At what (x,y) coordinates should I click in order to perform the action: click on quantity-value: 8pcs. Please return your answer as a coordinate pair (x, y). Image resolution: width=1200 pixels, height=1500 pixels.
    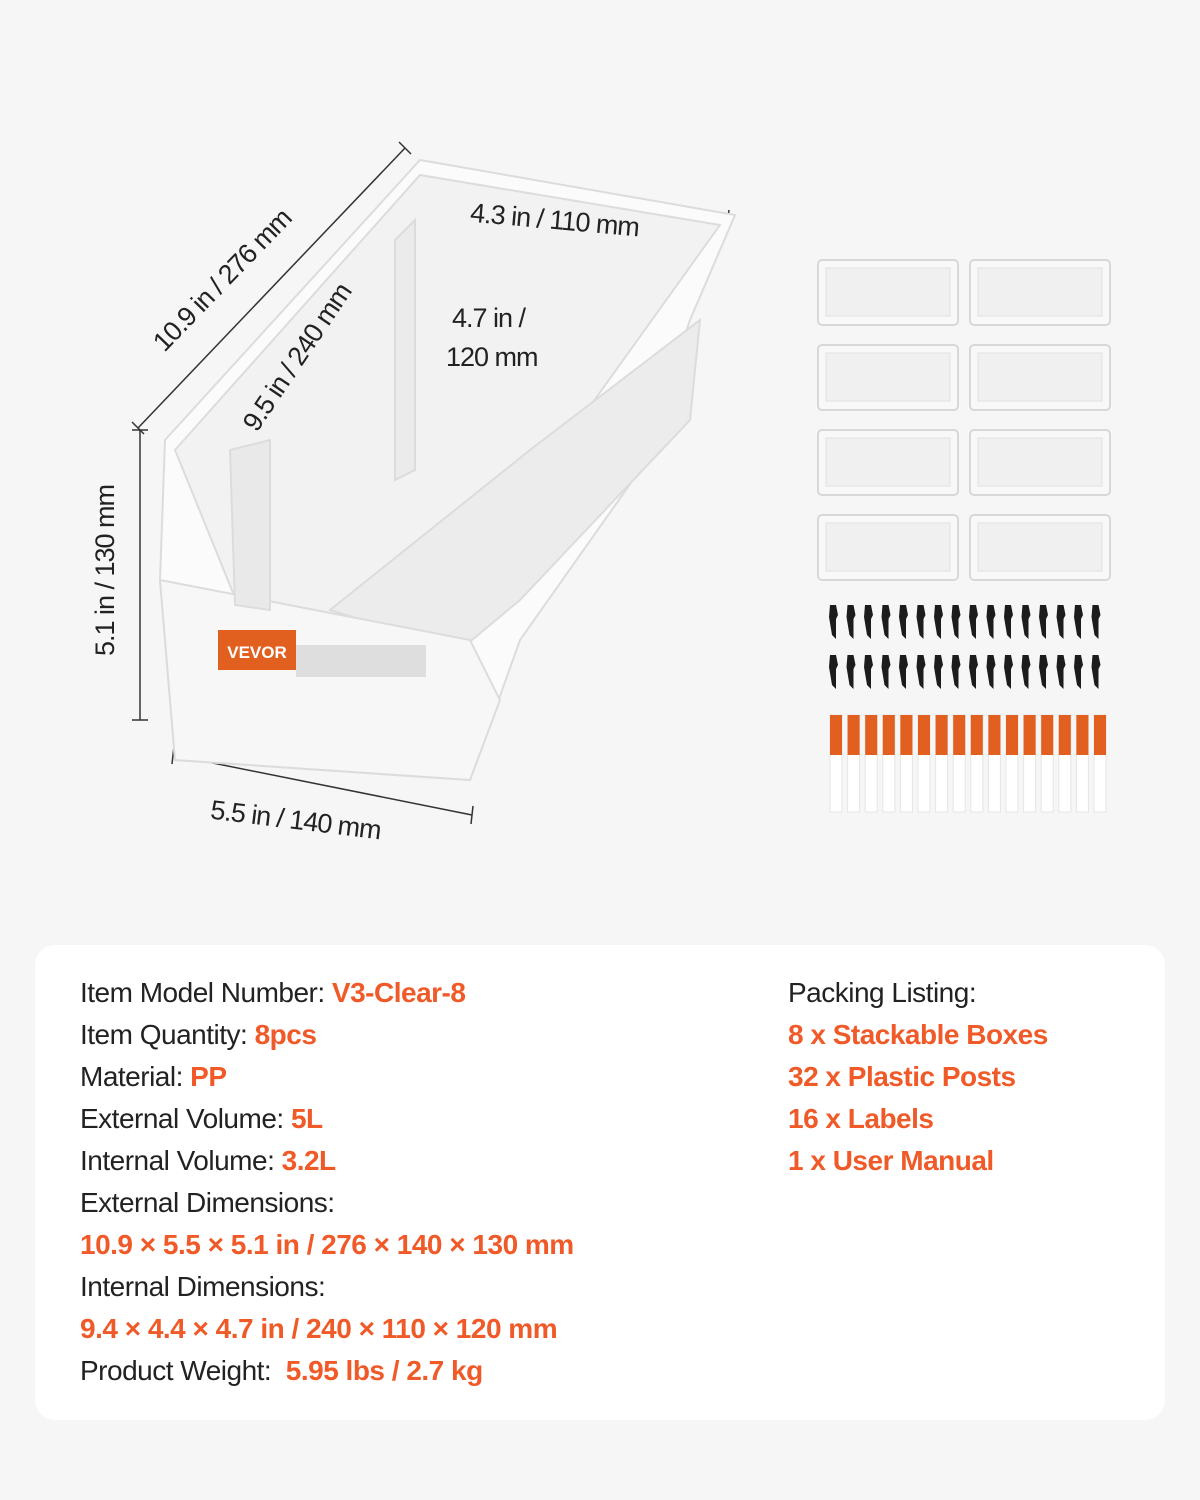
    Looking at the image, I should click on (285, 1034).